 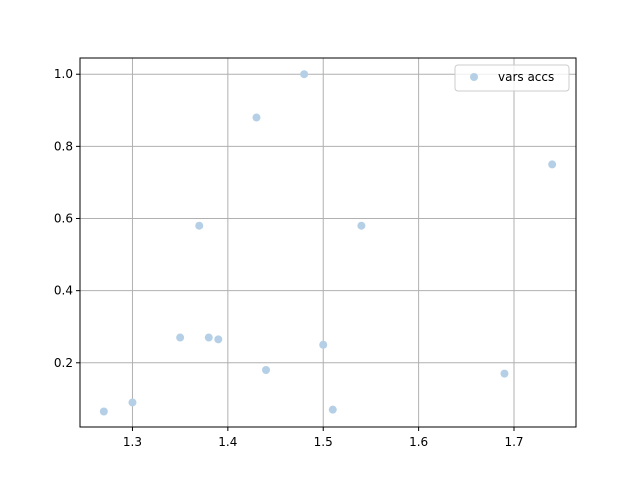 What do you see at coordinates (63, 291) in the screenshot?
I see `y-tick-label: 0.4` at bounding box center [63, 291].